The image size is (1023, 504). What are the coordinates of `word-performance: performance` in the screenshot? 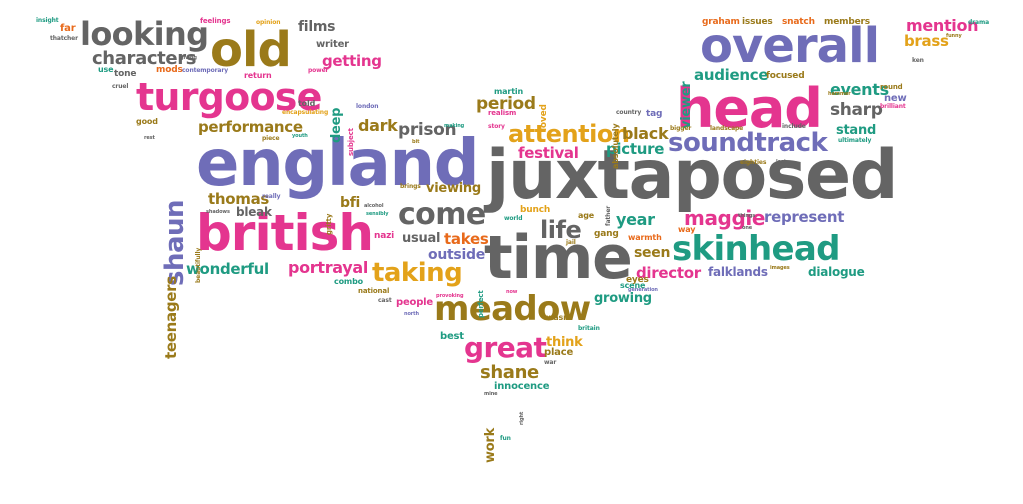 It's located at (250, 127).